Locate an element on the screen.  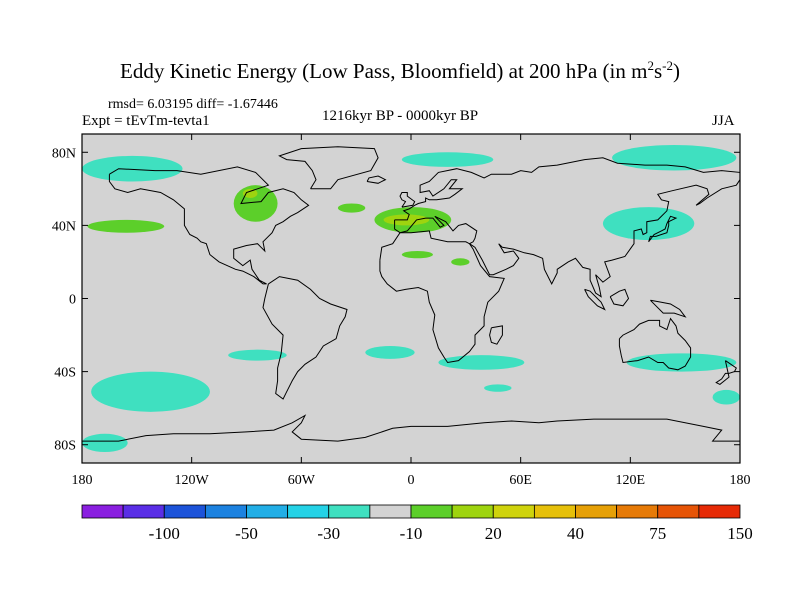
coastline-south-america is located at coordinates (305, 338).